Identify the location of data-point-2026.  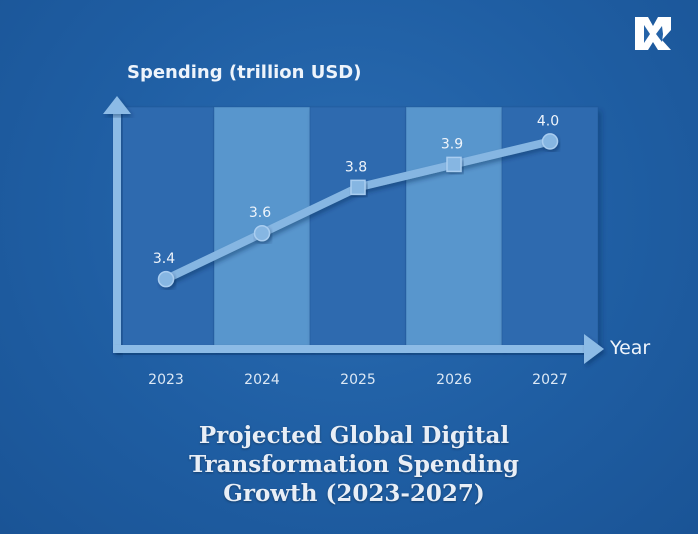
(454, 164).